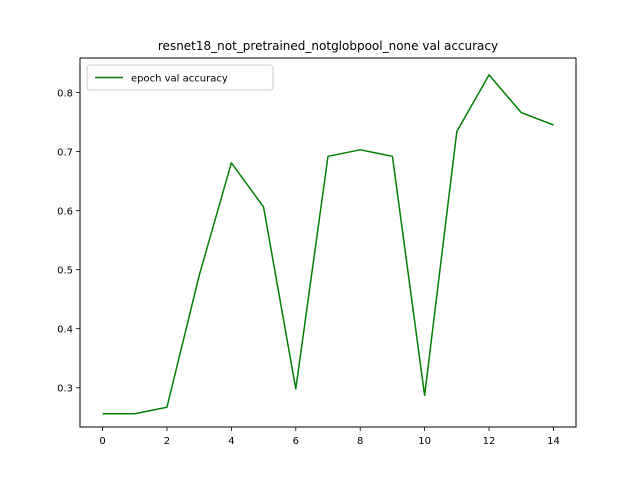 Image resolution: width=640 pixels, height=480 pixels. What do you see at coordinates (65, 330) in the screenshot?
I see `y-tick-label: 0.4` at bounding box center [65, 330].